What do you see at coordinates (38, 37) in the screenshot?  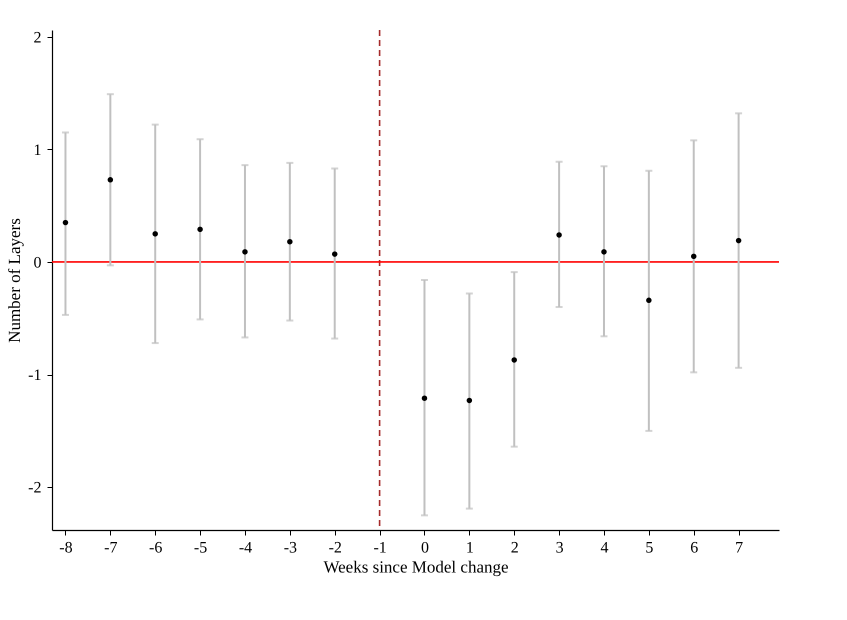 I see `y-tick-label: 2` at bounding box center [38, 37].